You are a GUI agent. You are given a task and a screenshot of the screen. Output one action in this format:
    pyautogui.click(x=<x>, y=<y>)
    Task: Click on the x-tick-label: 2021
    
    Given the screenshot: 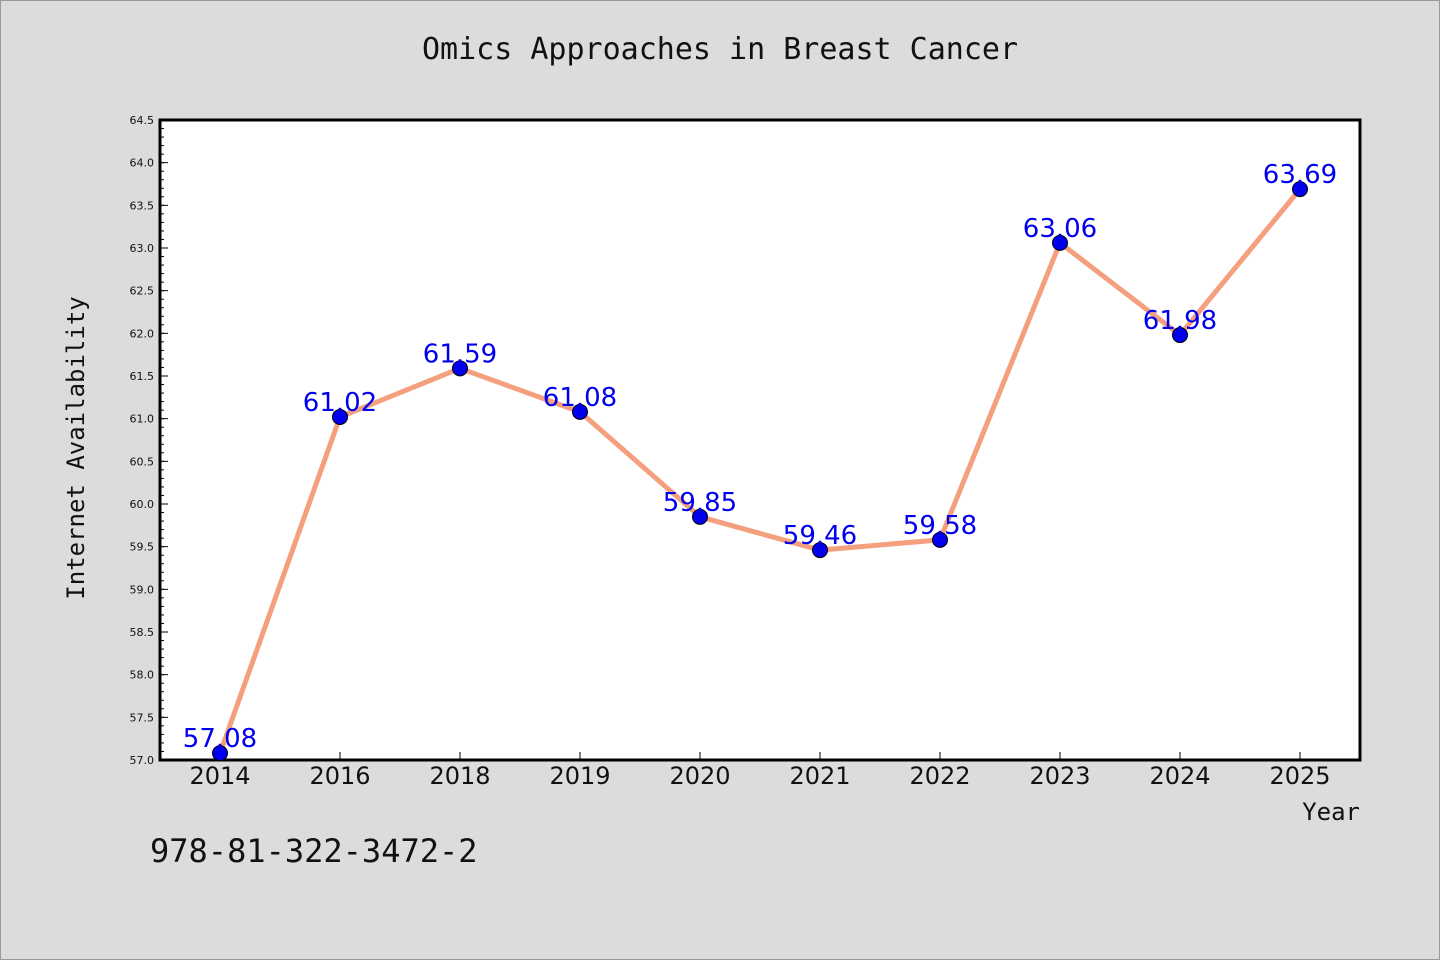 What is the action you would take?
    pyautogui.click(x=819, y=776)
    